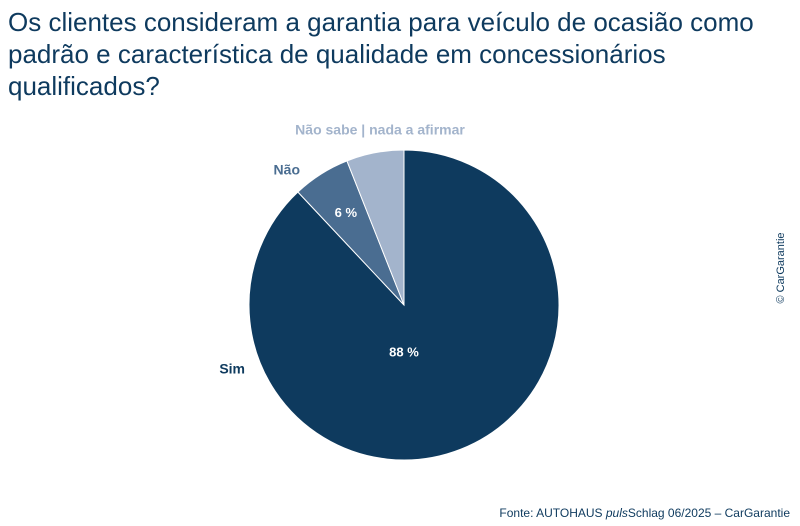 This screenshot has width=800, height=526. I want to click on category-label-nao: Não, so click(287, 170).